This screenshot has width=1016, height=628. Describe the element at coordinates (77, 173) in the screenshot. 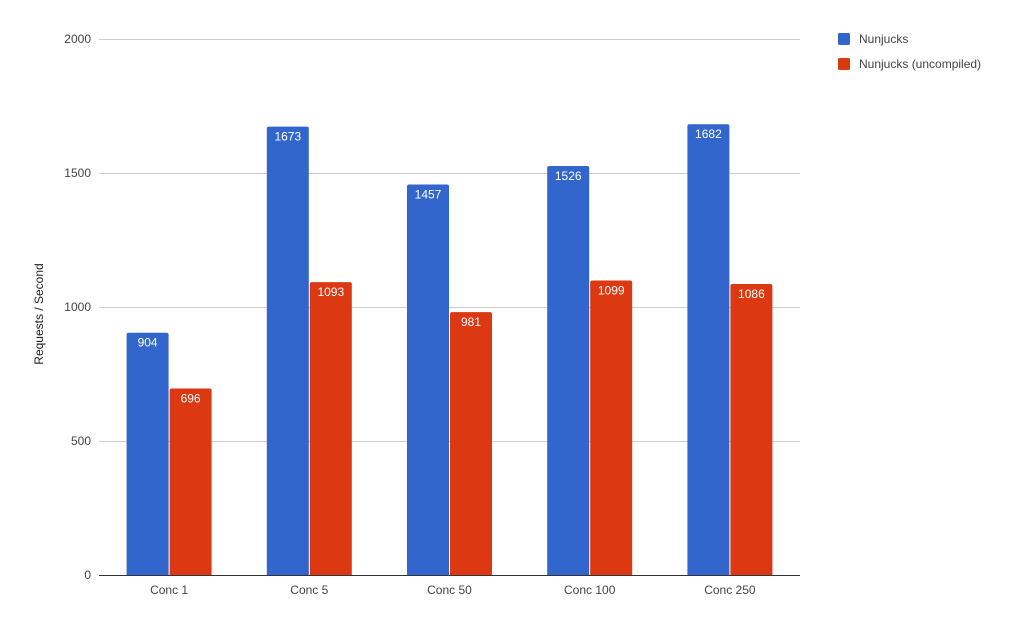

I see `y-tick-label: 1500` at that location.